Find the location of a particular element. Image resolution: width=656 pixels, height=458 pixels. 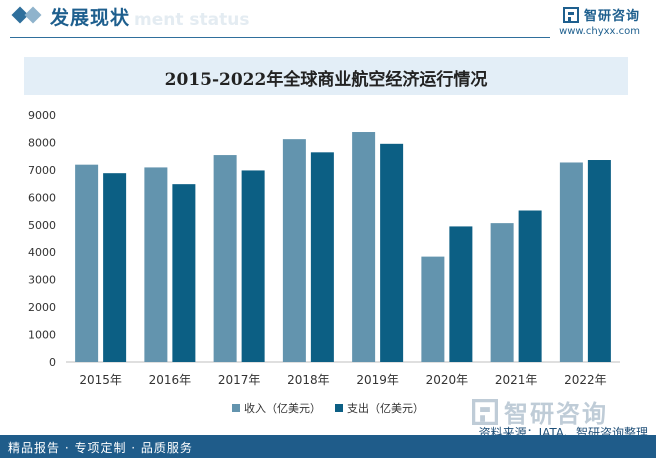

y-tick-label: 3000 is located at coordinates (42, 280).